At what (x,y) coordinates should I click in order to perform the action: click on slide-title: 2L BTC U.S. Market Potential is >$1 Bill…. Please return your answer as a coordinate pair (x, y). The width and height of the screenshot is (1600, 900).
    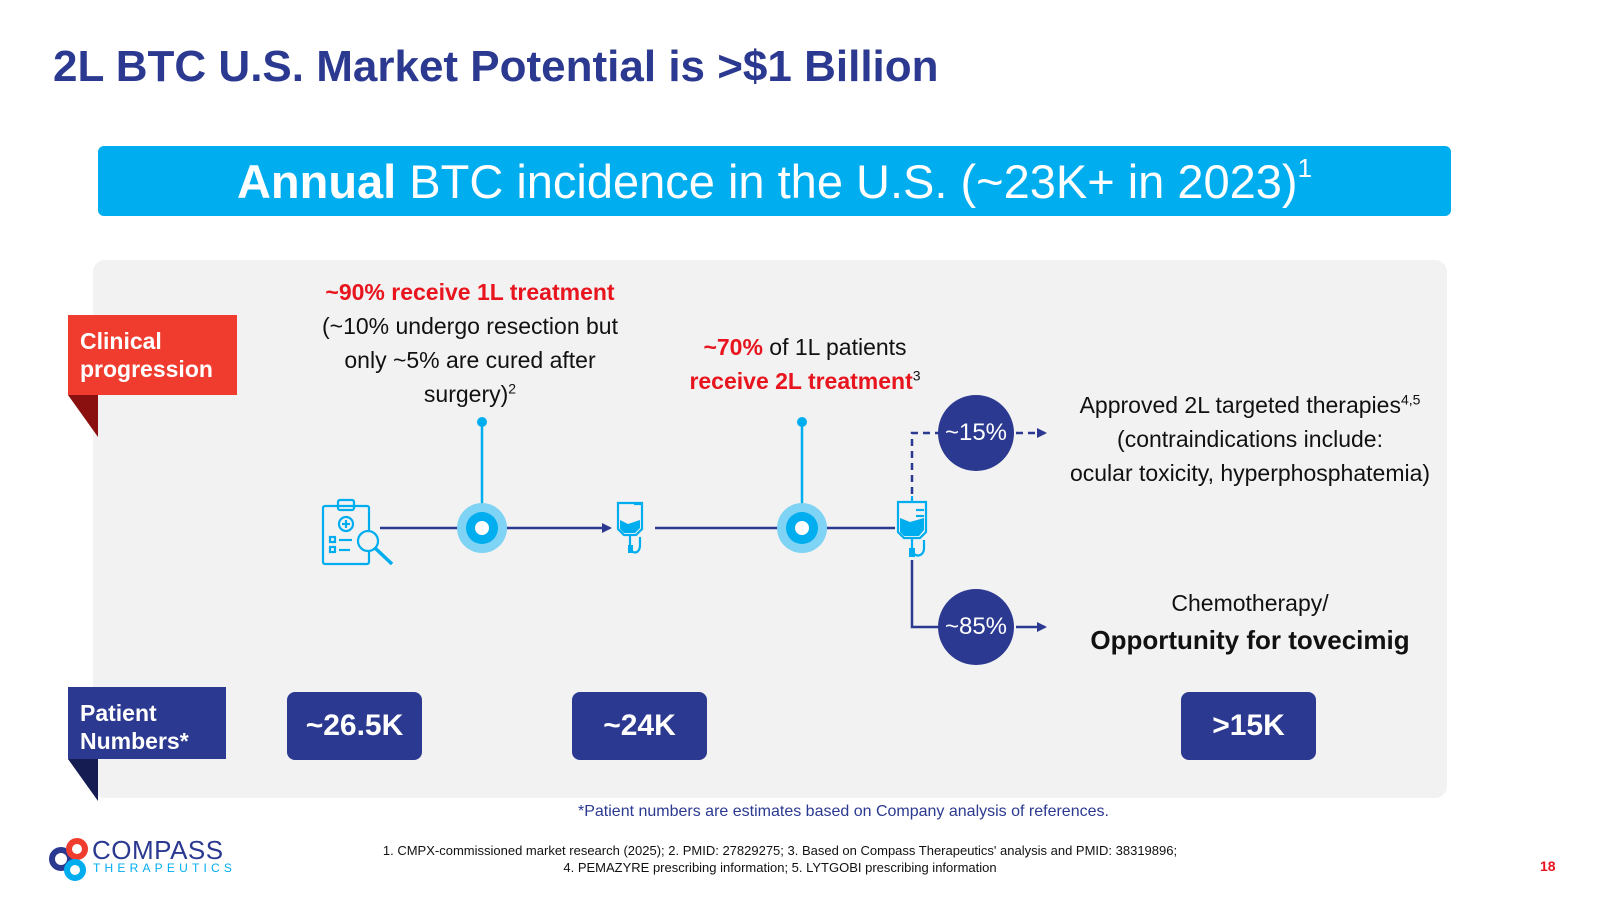
    Looking at the image, I should click on (496, 66).